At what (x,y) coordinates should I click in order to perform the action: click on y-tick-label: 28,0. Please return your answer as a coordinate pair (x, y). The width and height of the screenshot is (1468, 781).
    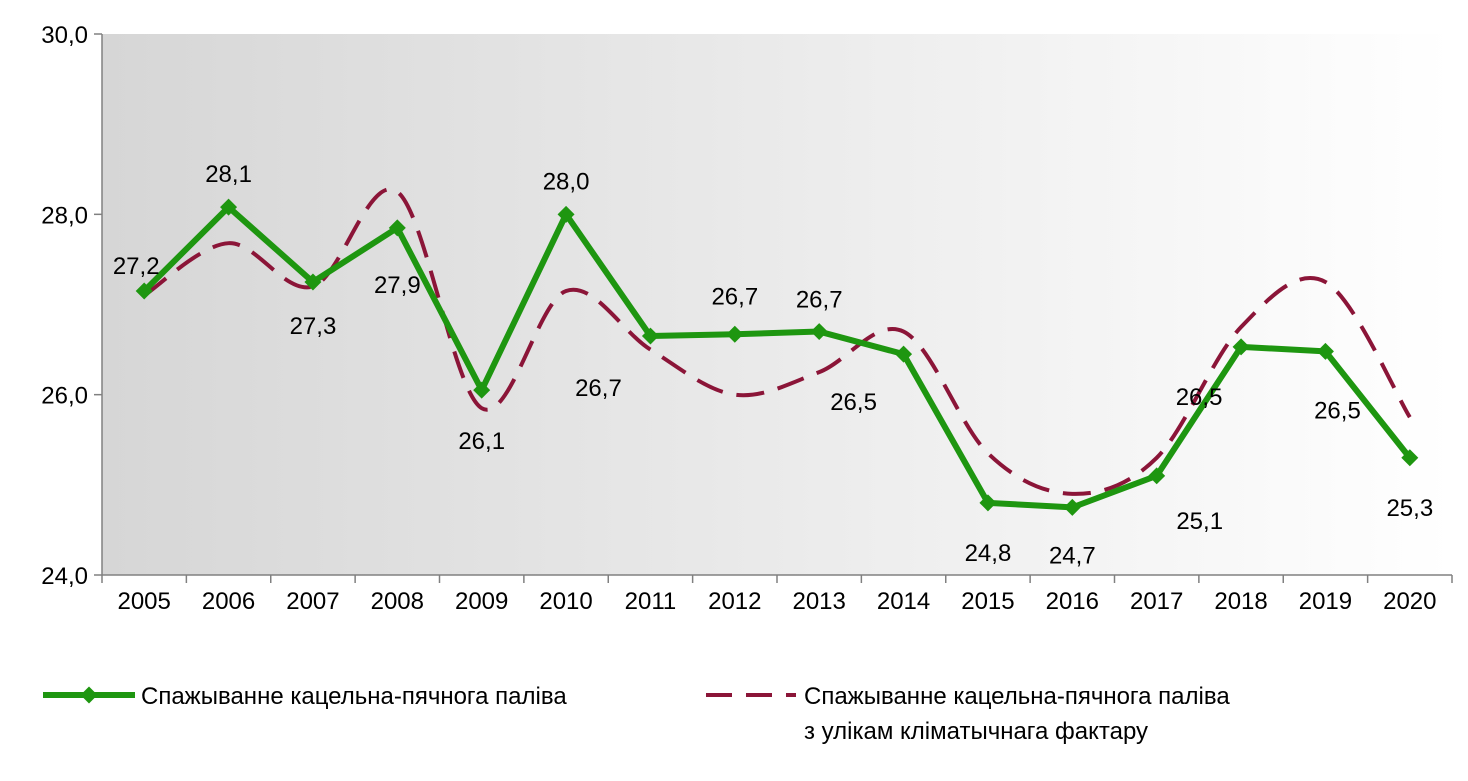
    Looking at the image, I should click on (64, 215).